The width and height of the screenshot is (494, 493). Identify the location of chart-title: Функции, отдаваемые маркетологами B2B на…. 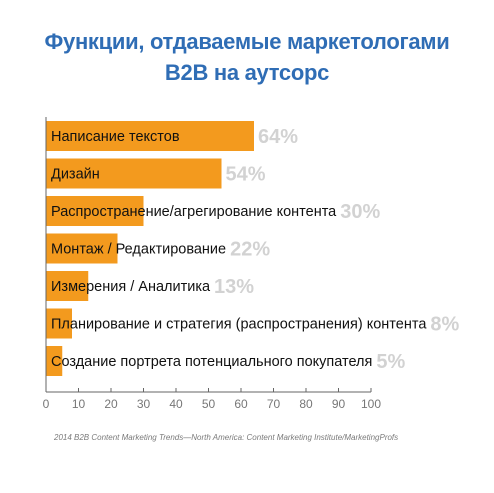
(247, 57).